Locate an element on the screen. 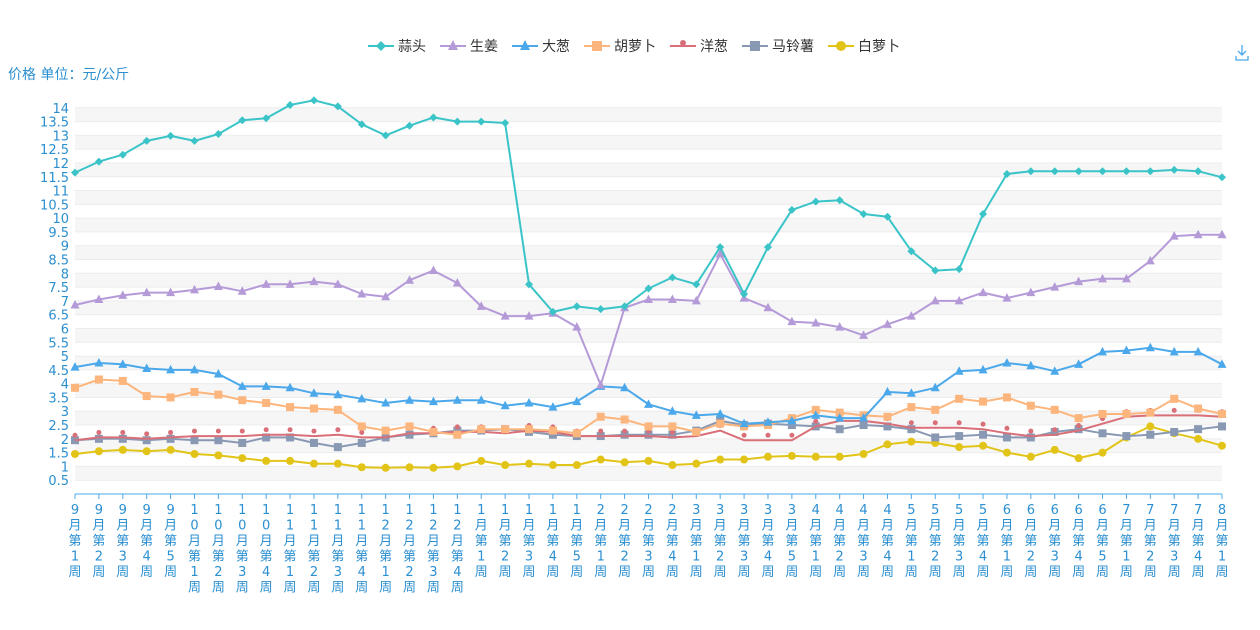 The height and width of the screenshot is (630, 1260). legend-label: 蒜头 is located at coordinates (412, 47).